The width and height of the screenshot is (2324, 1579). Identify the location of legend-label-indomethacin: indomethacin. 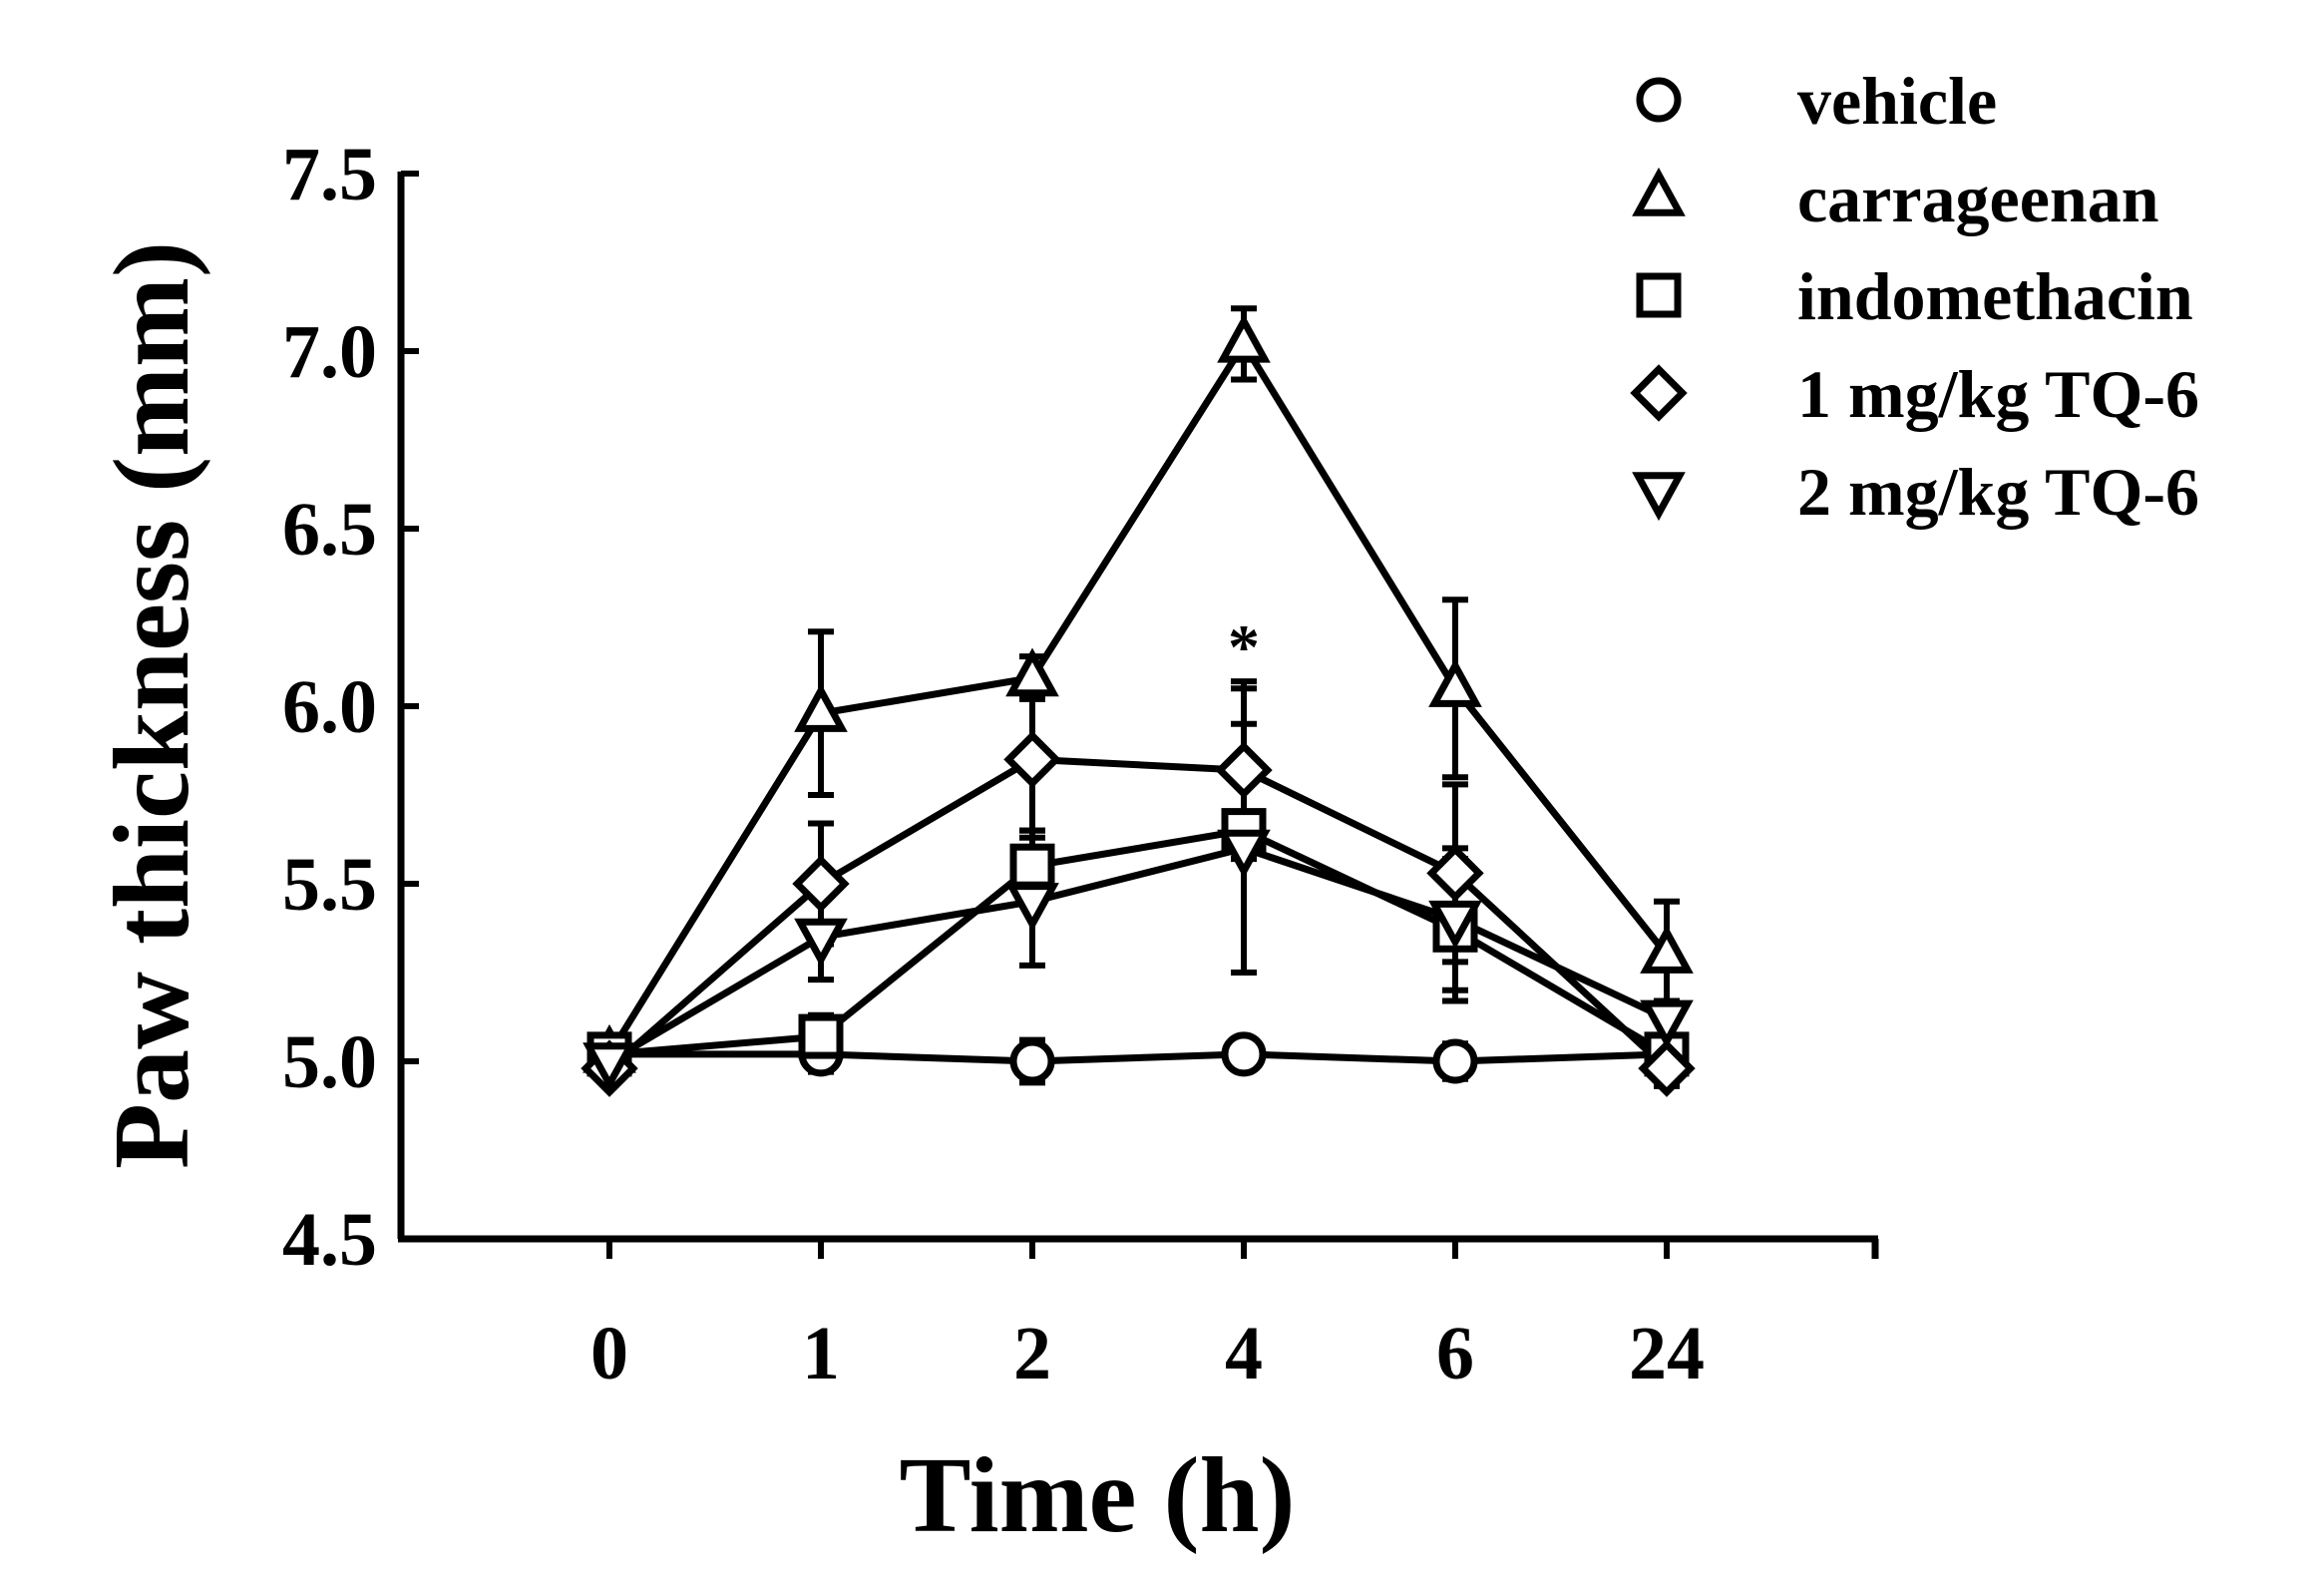
(1995, 296).